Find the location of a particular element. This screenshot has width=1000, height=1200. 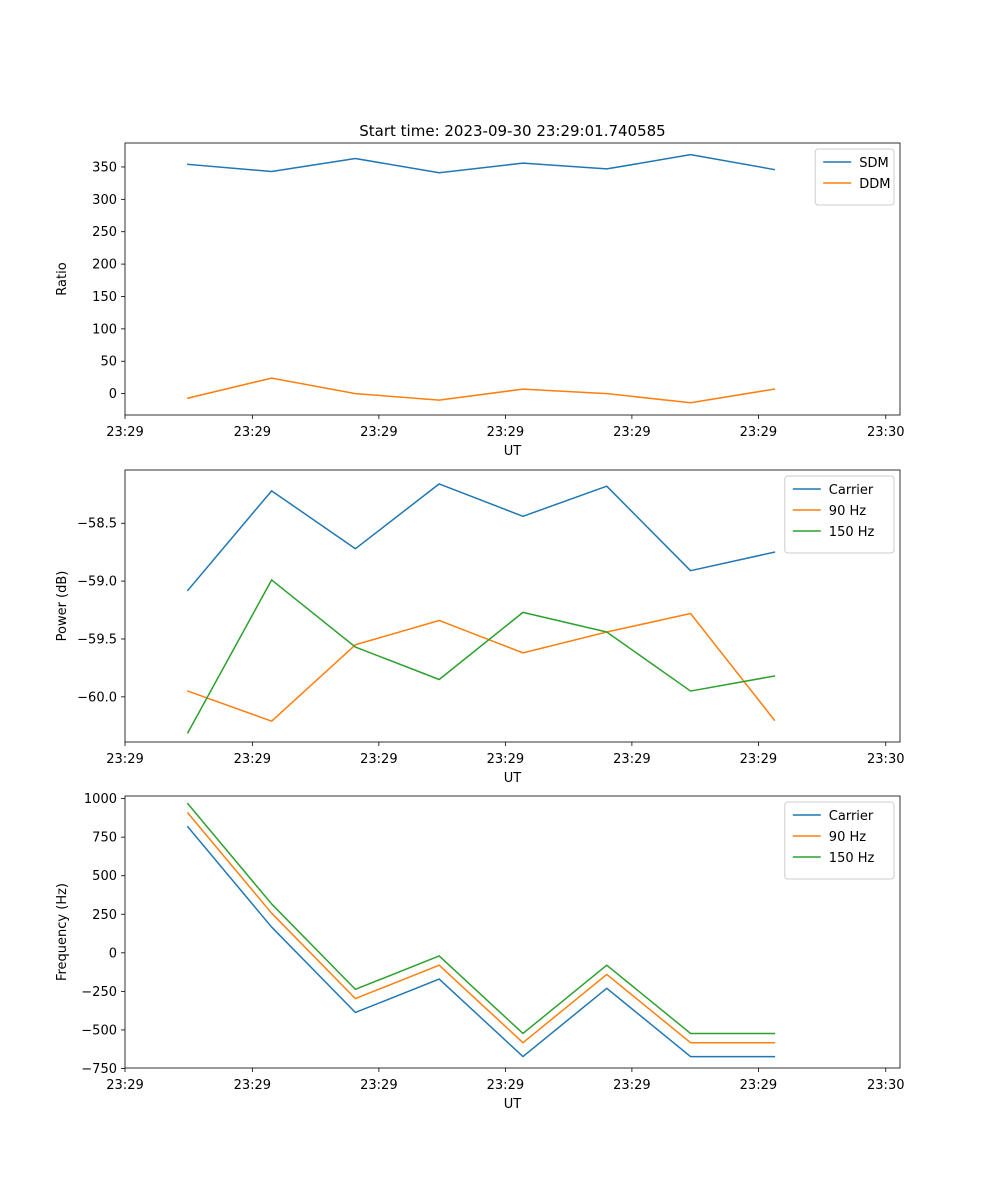

series-line-sdm is located at coordinates (481, 163).